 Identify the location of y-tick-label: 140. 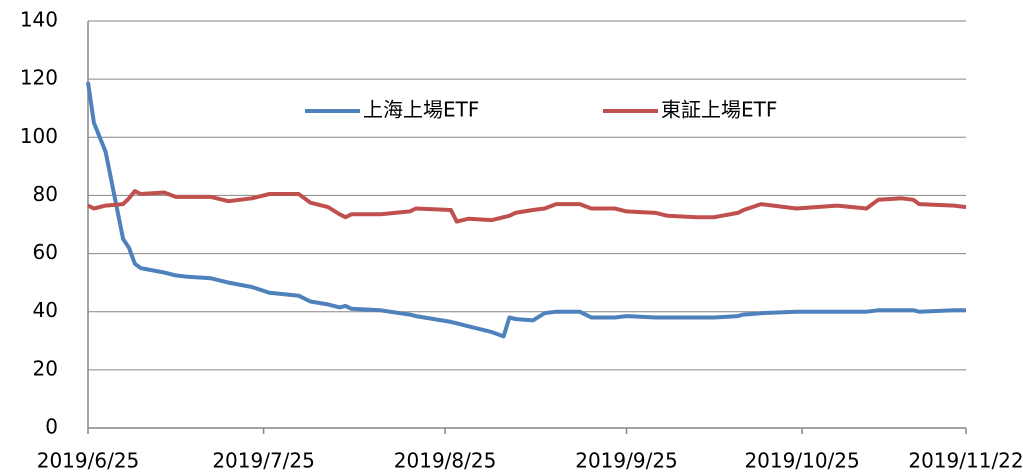
(39, 20).